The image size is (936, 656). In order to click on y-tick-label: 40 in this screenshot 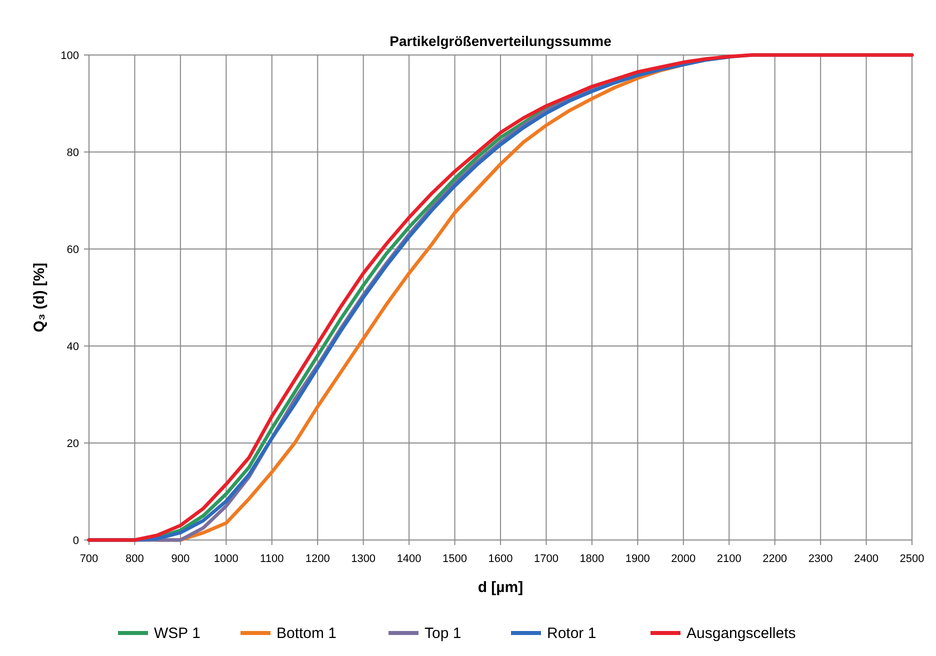, I will do `click(72, 347)`.